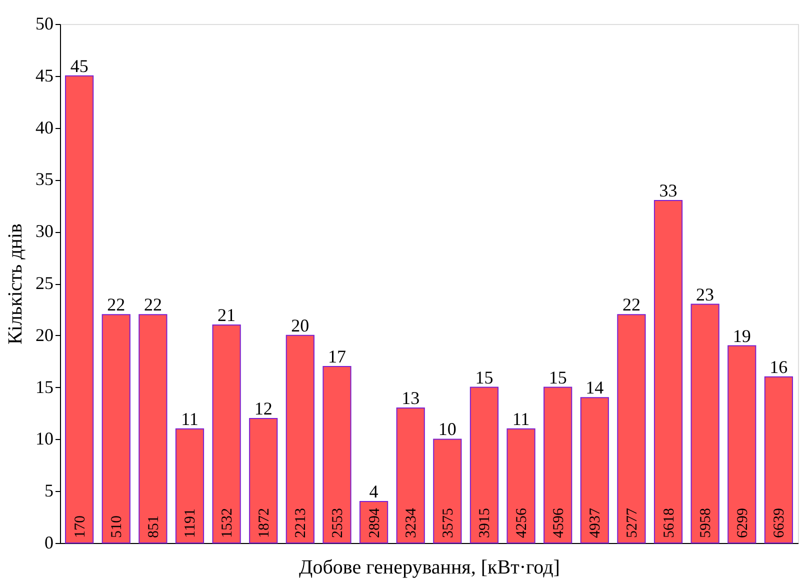  I want to click on x-tick-label: 4256, so click(522, 523).